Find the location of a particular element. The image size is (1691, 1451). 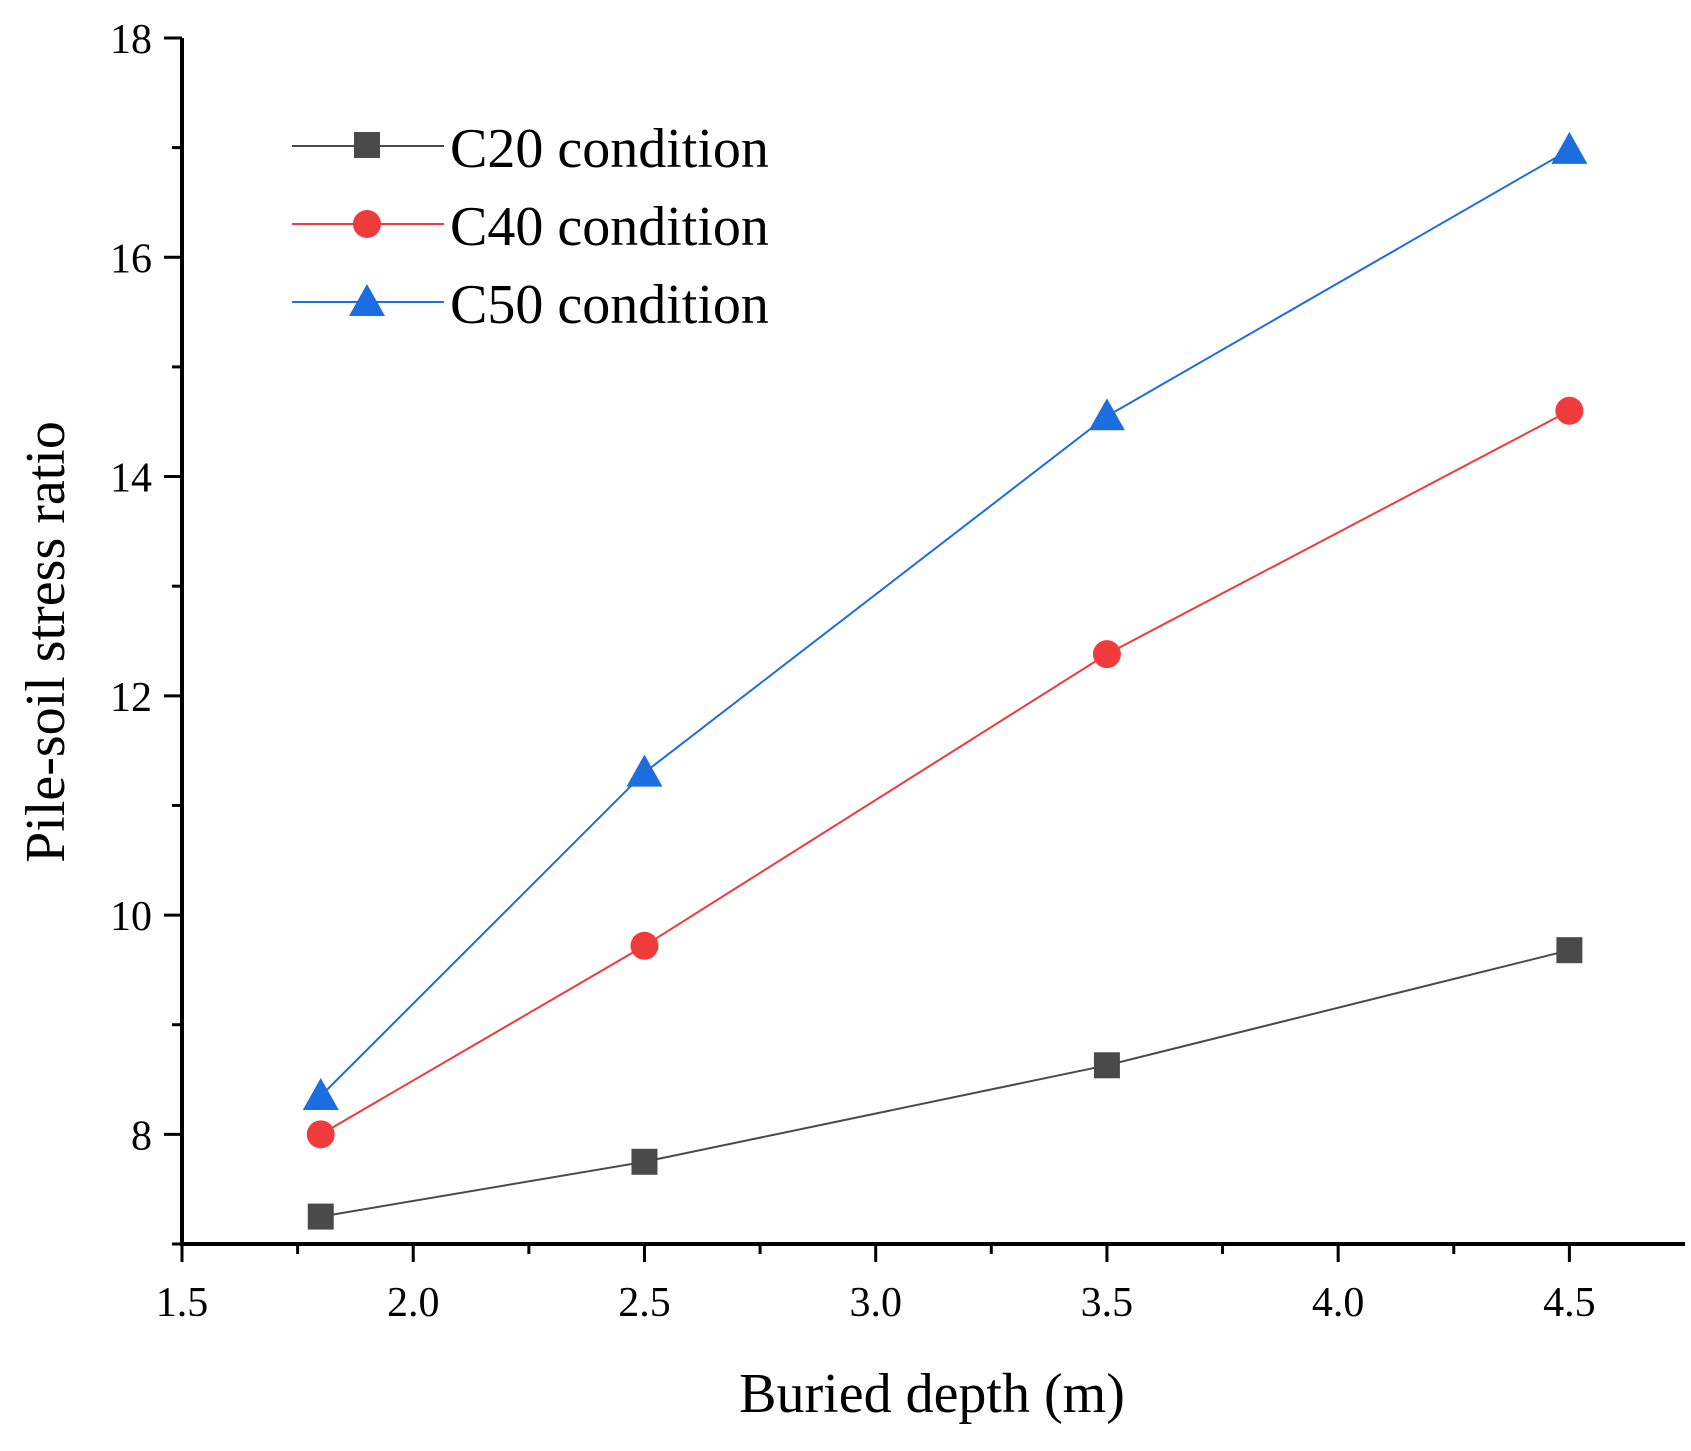

legend-item-c40: C40 condition is located at coordinates (530, 227).